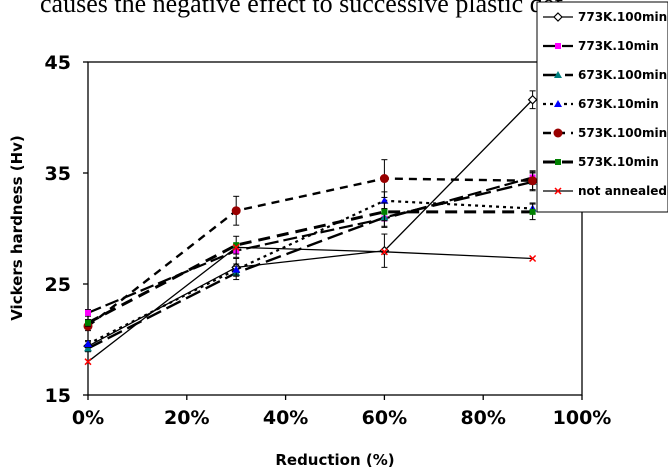 Image resolution: width=668 pixels, height=469 pixels. Describe the element at coordinates (618, 162) in the screenshot. I see `legend-label: 573K.10min` at that location.